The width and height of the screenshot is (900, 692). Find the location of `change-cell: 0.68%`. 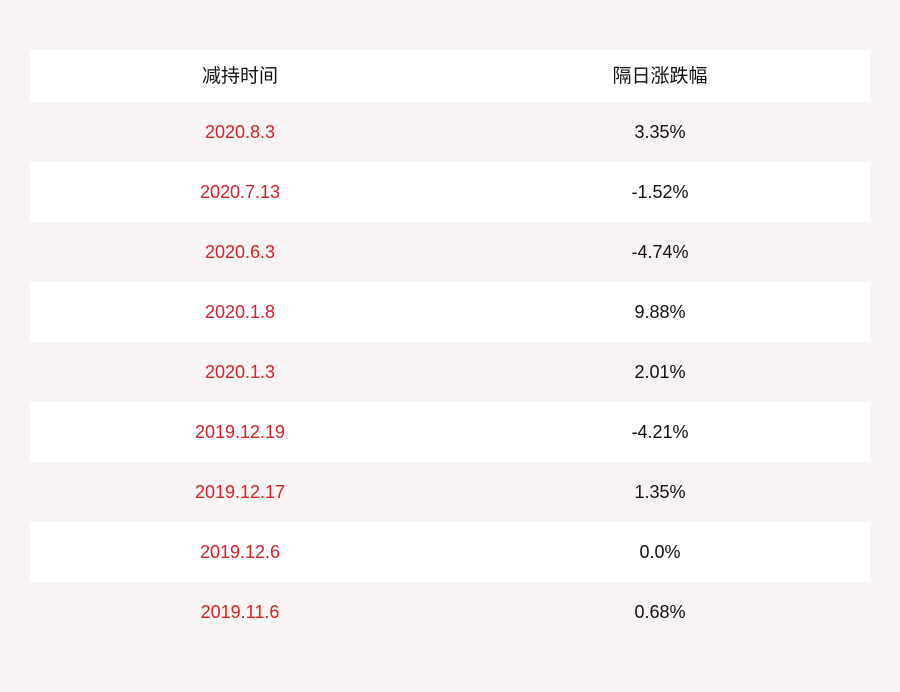

change-cell: 0.68% is located at coordinates (660, 612).